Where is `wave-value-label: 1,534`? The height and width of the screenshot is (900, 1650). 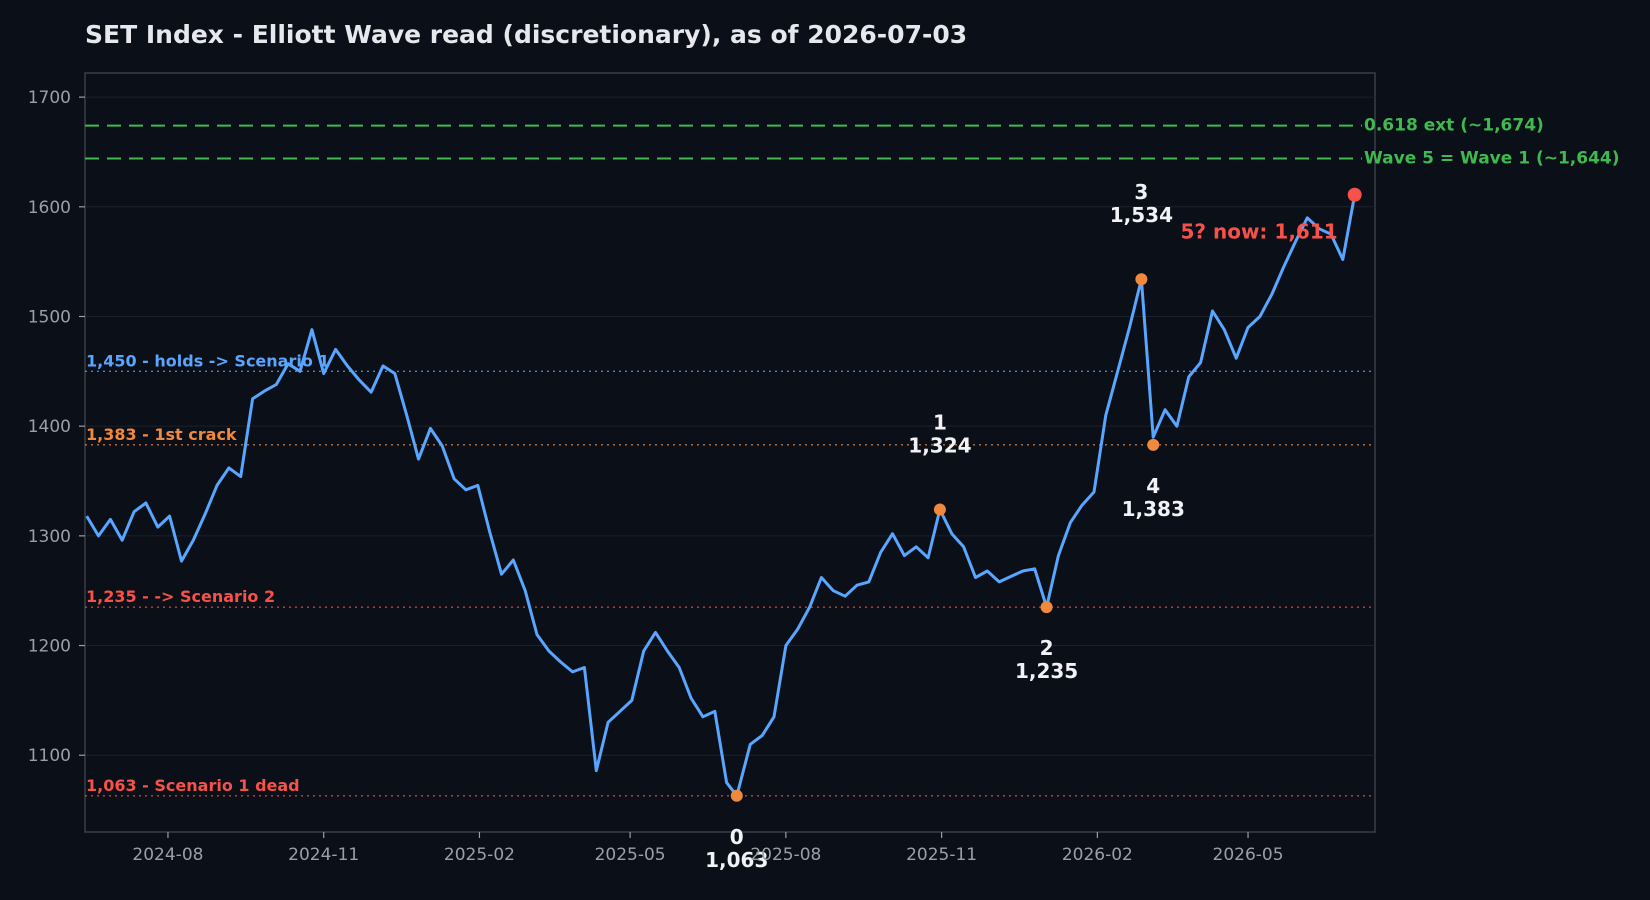 wave-value-label: 1,534 is located at coordinates (1141, 215).